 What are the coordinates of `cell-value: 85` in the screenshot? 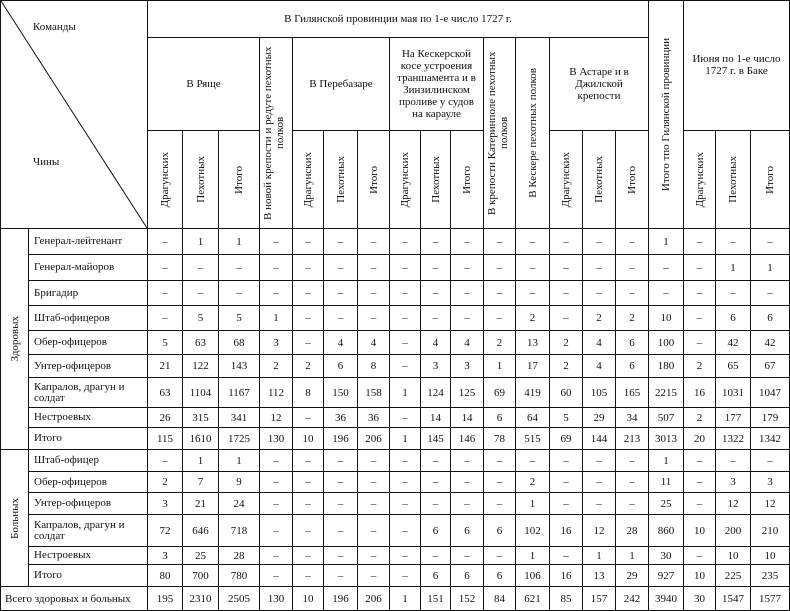 It's located at (566, 598).